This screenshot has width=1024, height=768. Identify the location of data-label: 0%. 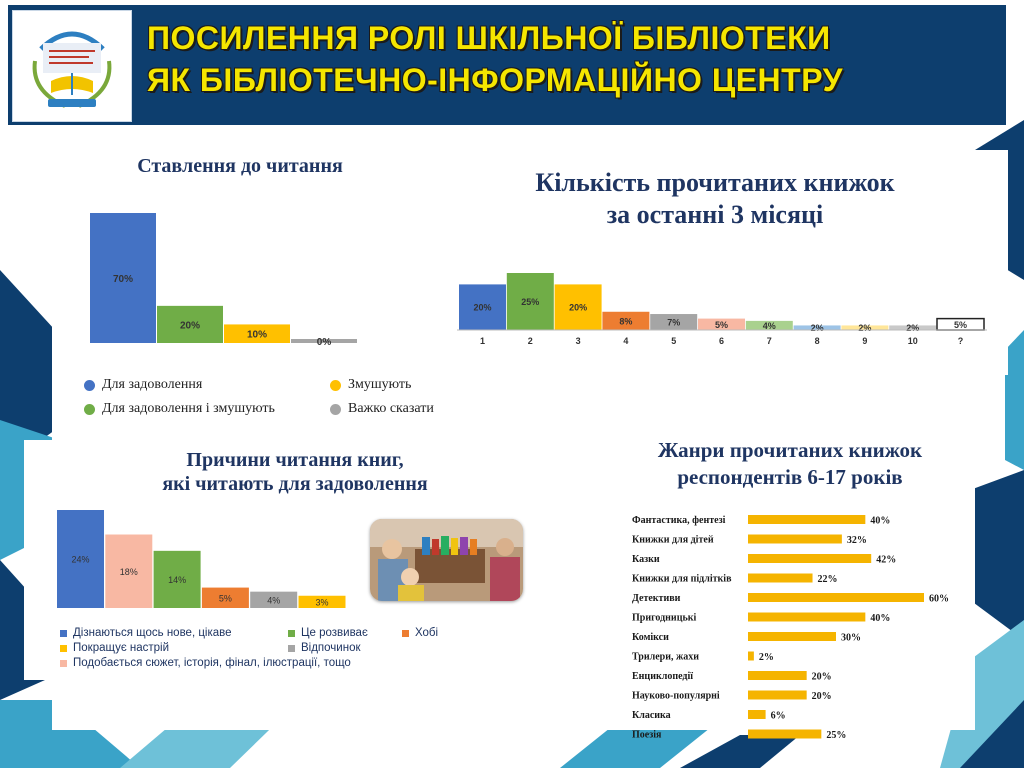
(324, 342).